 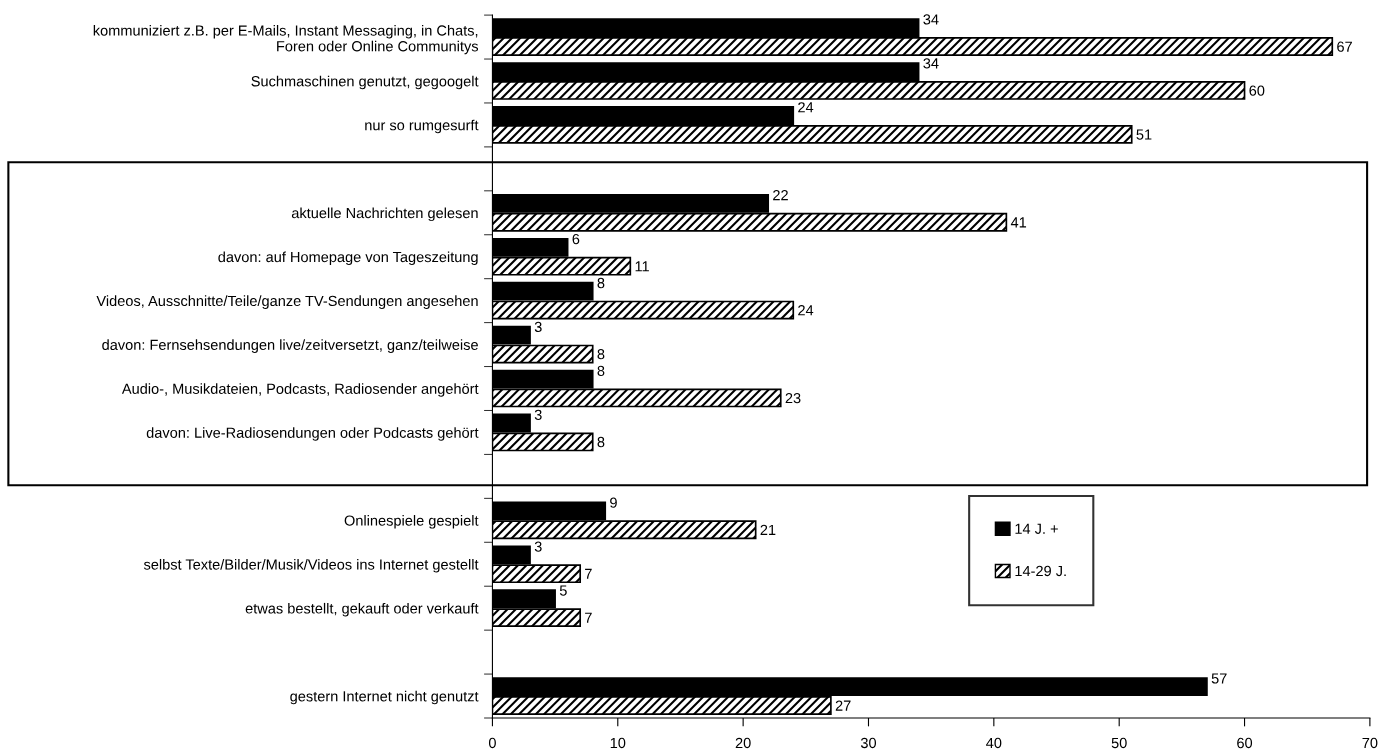 What do you see at coordinates (1344, 46) in the screenshot?
I see `data-label: 67` at bounding box center [1344, 46].